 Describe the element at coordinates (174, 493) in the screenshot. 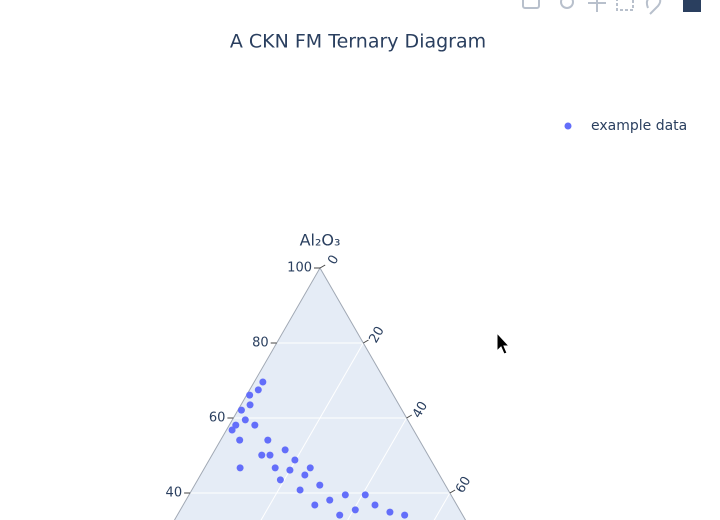

I see `a-tick-label: 40` at that location.